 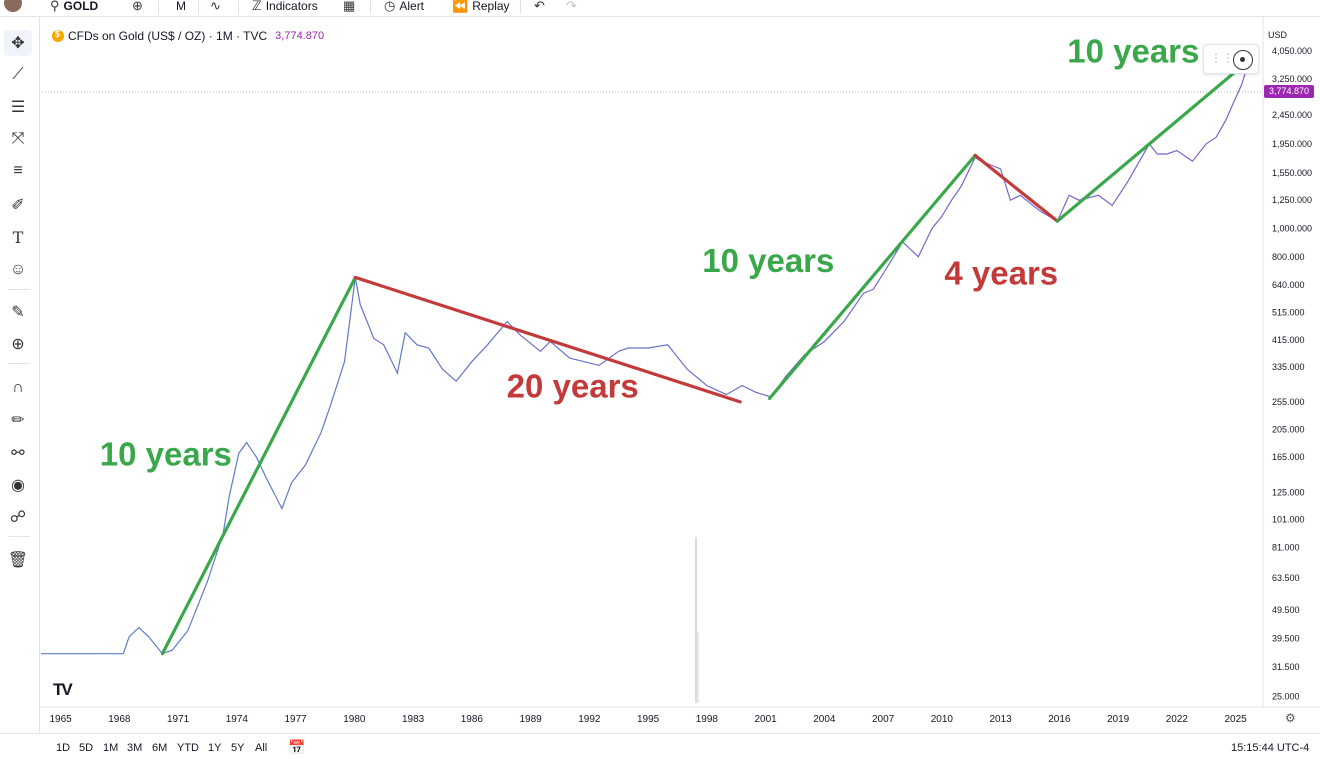 I want to click on trash-icon: 🗑, so click(x=18, y=560).